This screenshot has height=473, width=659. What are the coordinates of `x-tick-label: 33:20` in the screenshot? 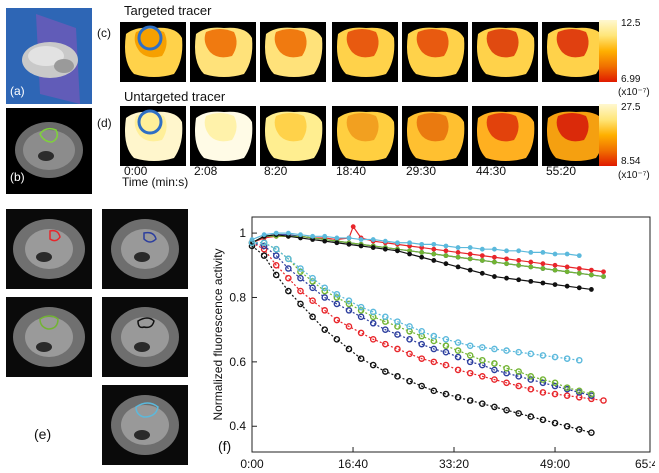 It's located at (454, 464).